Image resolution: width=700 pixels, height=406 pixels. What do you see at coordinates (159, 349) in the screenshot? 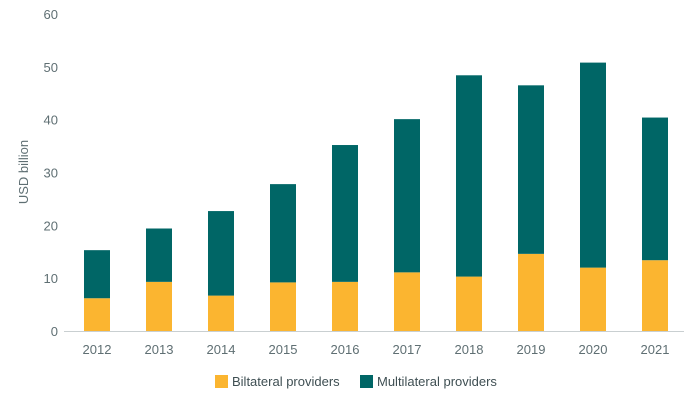
I see `x-tick-label: 2013` at bounding box center [159, 349].